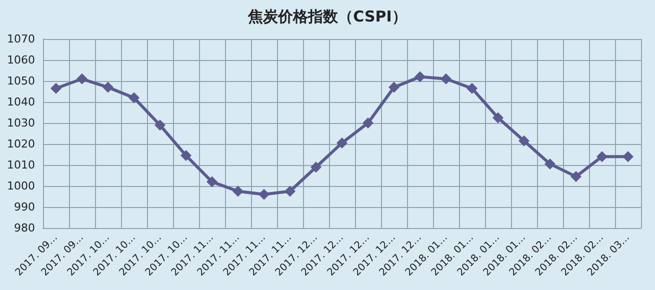 This screenshot has height=290, width=655. I want to click on chart-title: 焦炭价格指数（CSPI）, so click(327, 17).